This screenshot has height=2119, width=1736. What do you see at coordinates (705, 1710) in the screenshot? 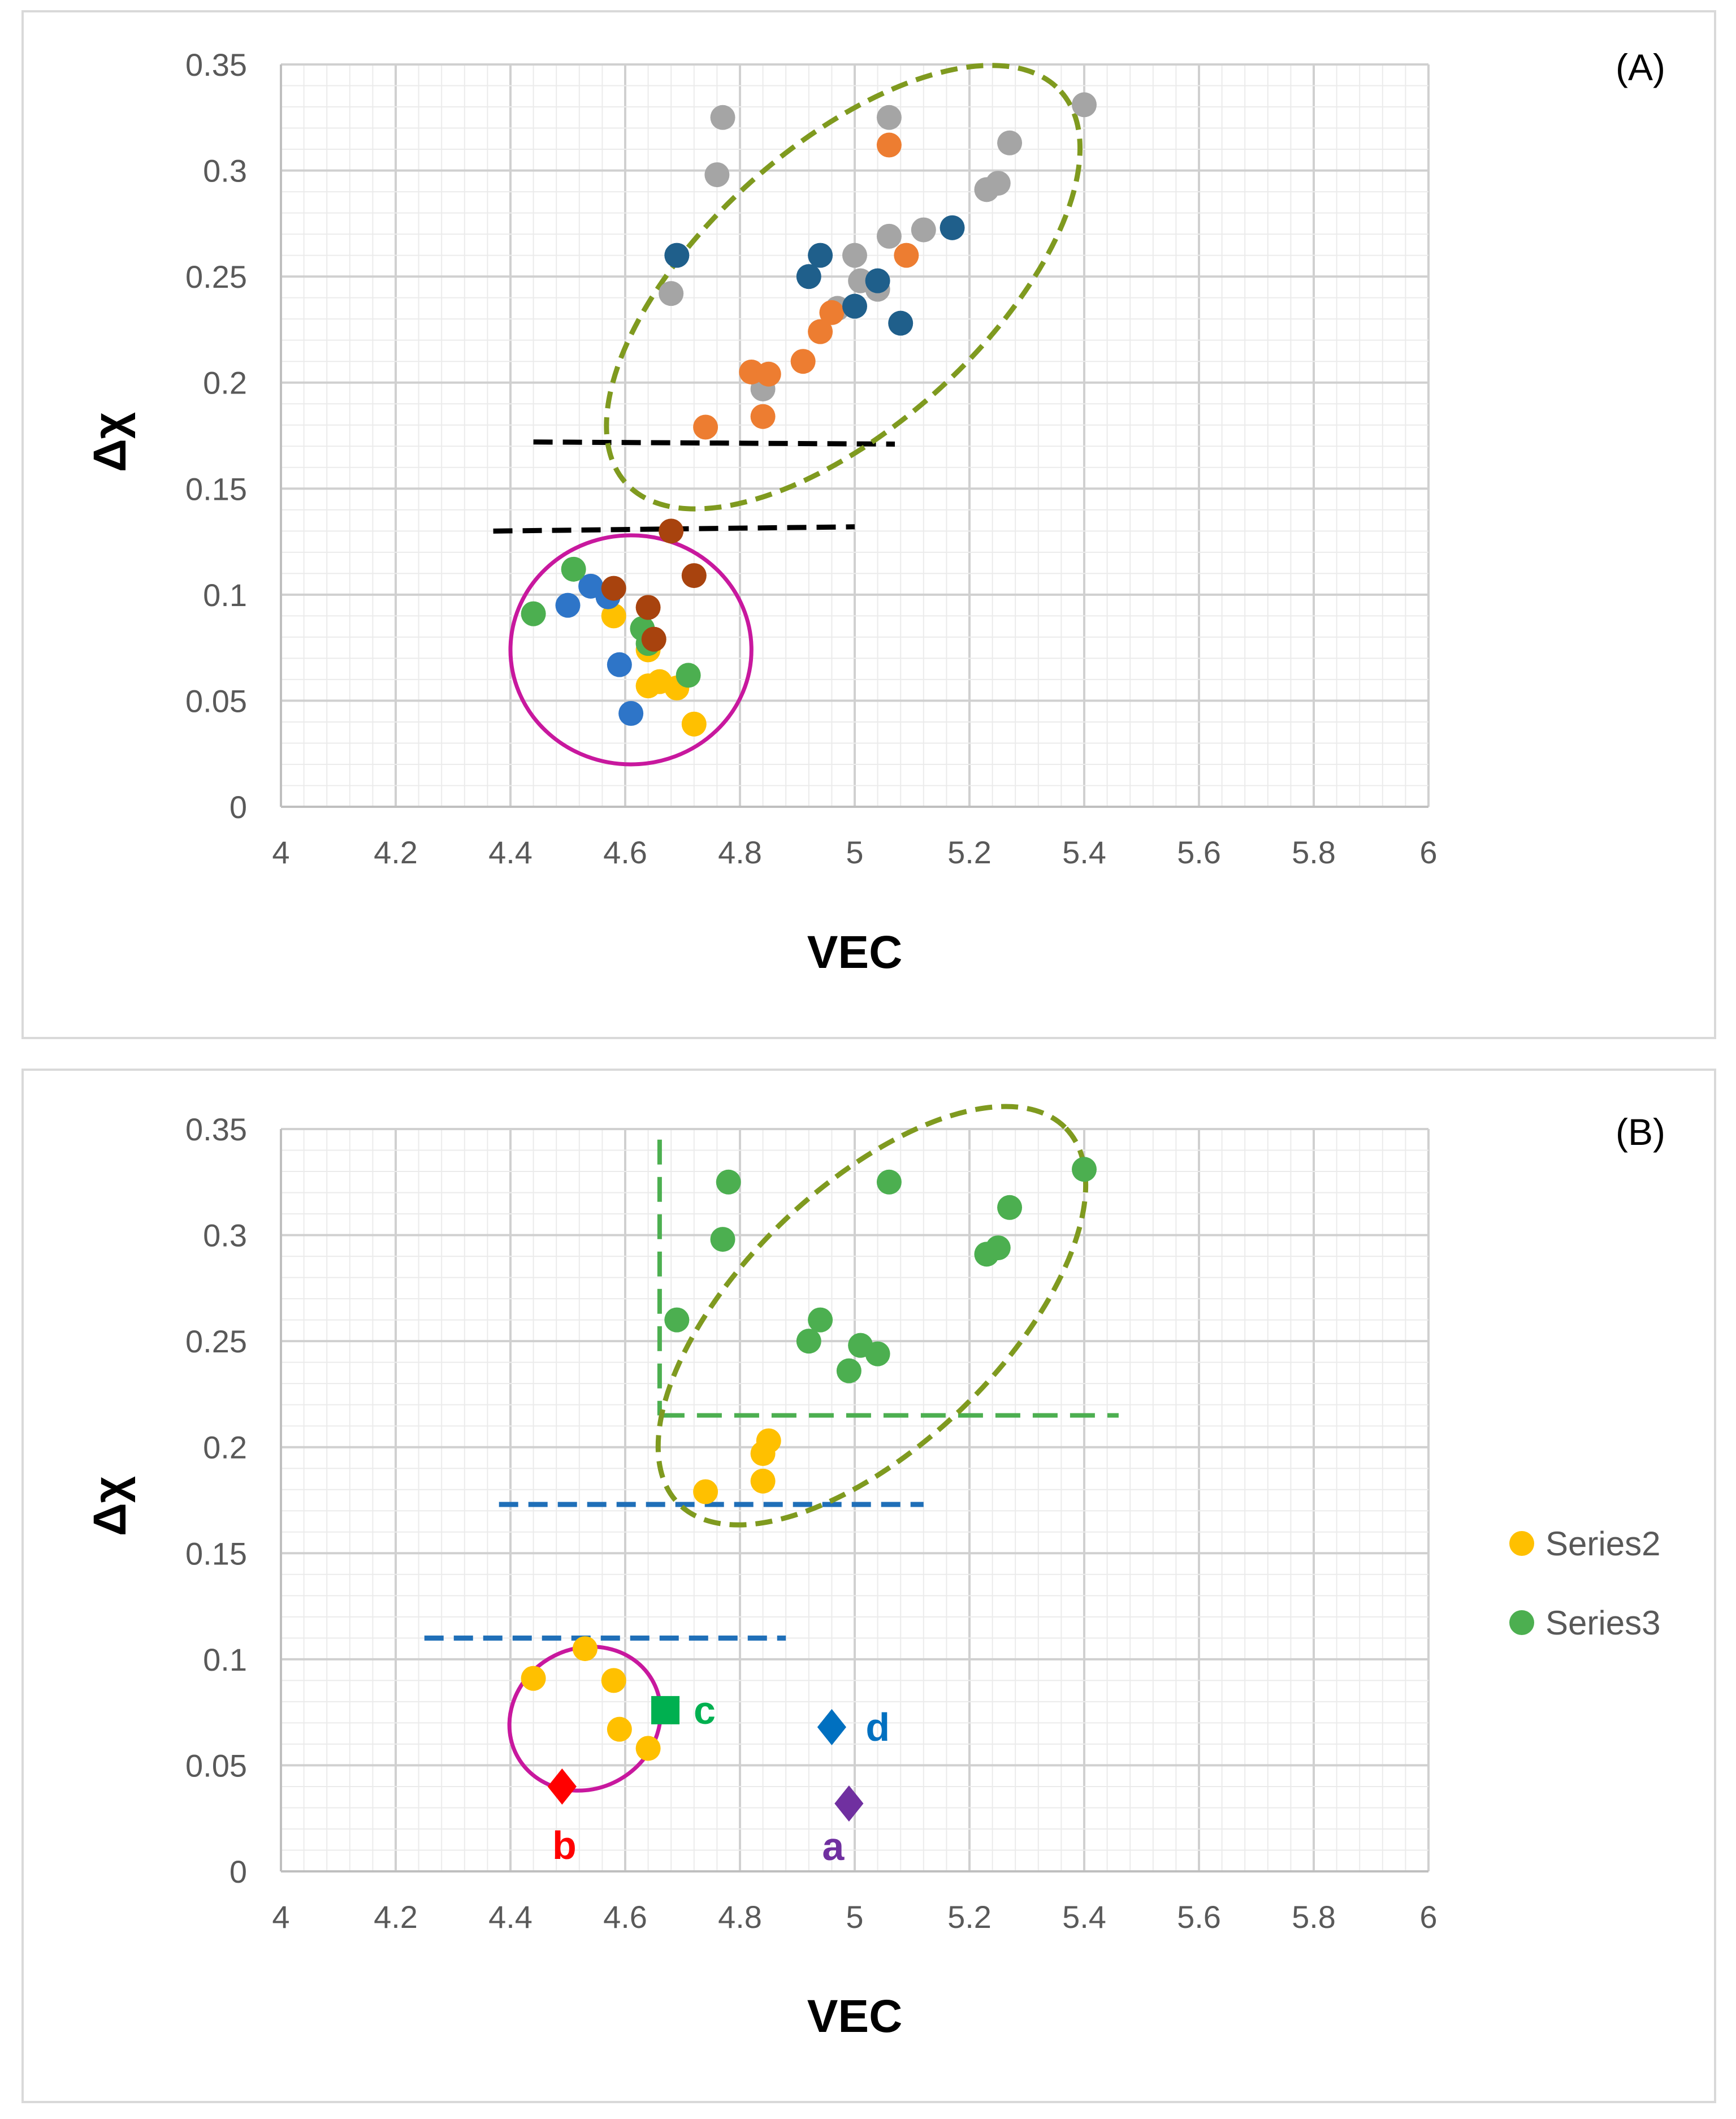
I see `marker-c-label: c` at bounding box center [705, 1710].